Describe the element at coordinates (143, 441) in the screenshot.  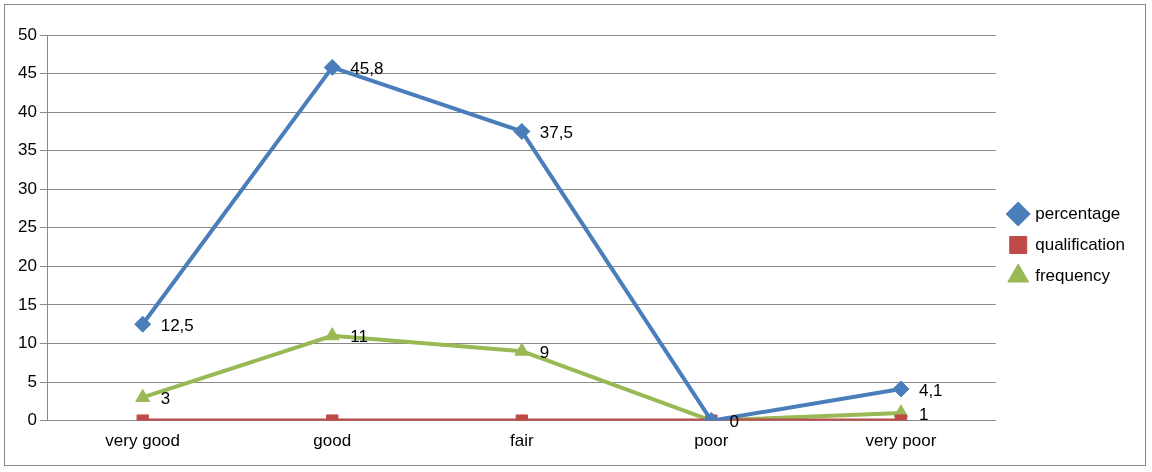
I see `x-tick-label: very good` at that location.